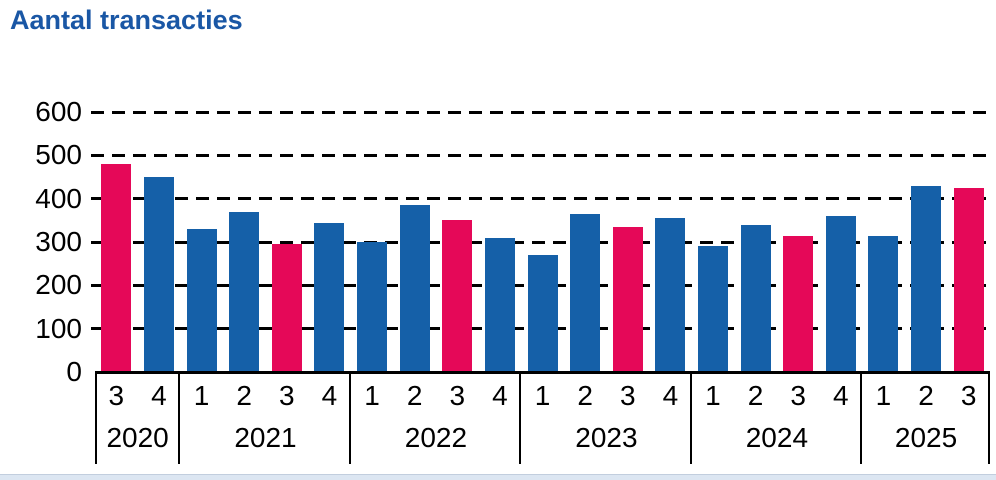 This screenshot has height=480, width=996. I want to click on bar-2024-Q2, so click(755, 298).